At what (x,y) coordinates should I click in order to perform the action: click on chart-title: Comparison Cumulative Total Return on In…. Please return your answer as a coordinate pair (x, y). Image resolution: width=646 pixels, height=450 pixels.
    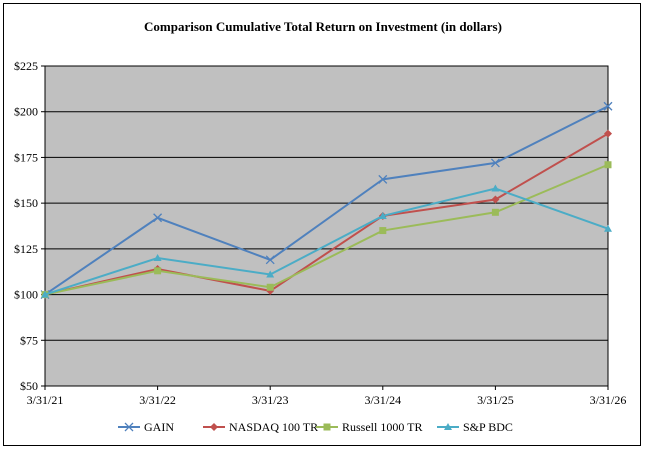
    Looking at the image, I should click on (323, 26).